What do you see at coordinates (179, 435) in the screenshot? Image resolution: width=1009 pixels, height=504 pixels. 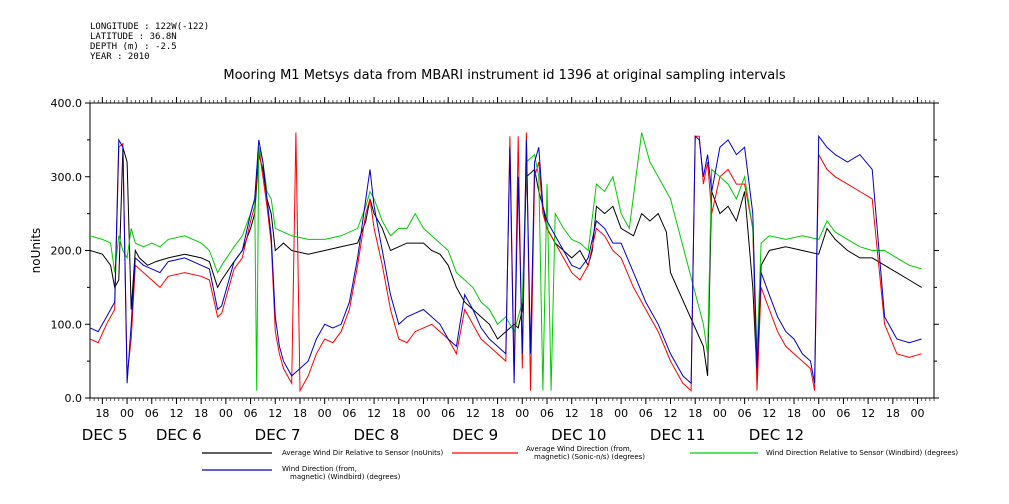 I see `x-day-label: DEC 6` at bounding box center [179, 435].